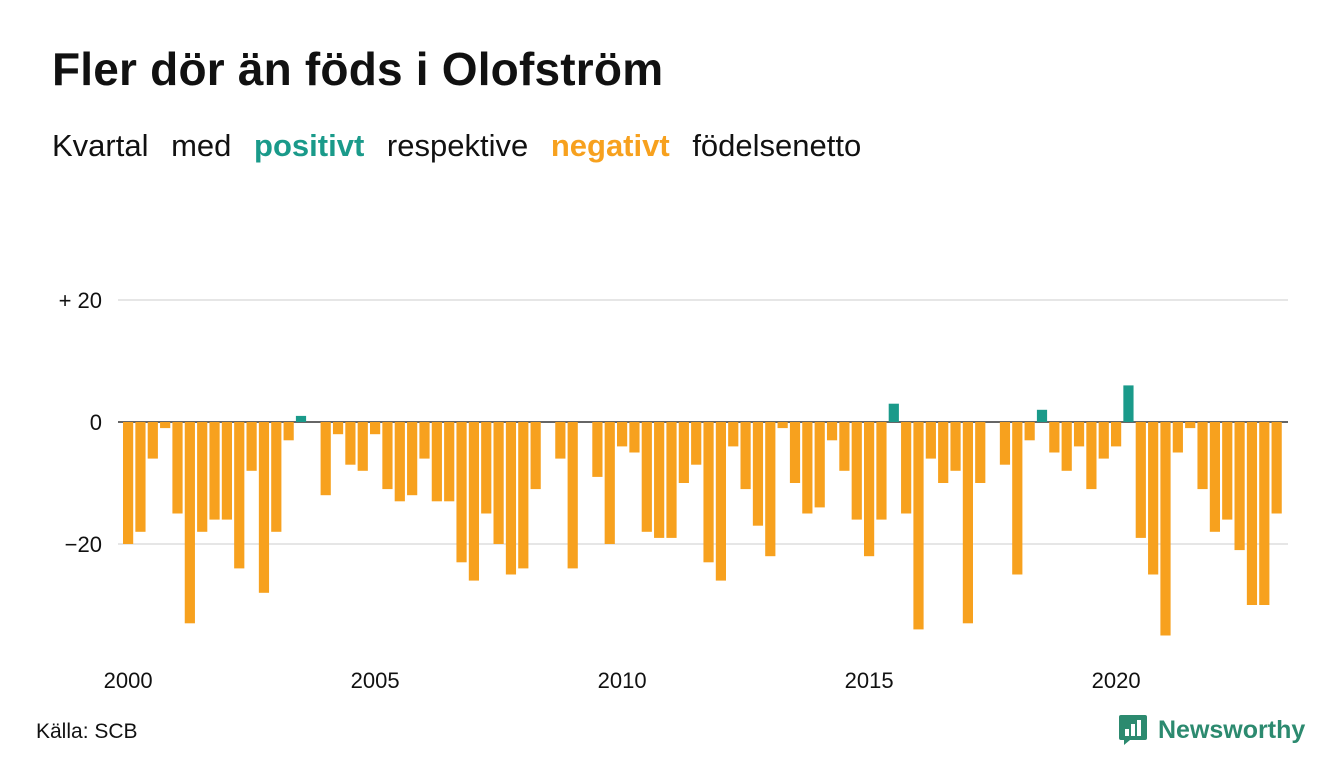 Image resolution: width=1340 pixels, height=780 pixels. Describe the element at coordinates (457, 145) in the screenshot. I see `subtitle-word: respektive` at that location.